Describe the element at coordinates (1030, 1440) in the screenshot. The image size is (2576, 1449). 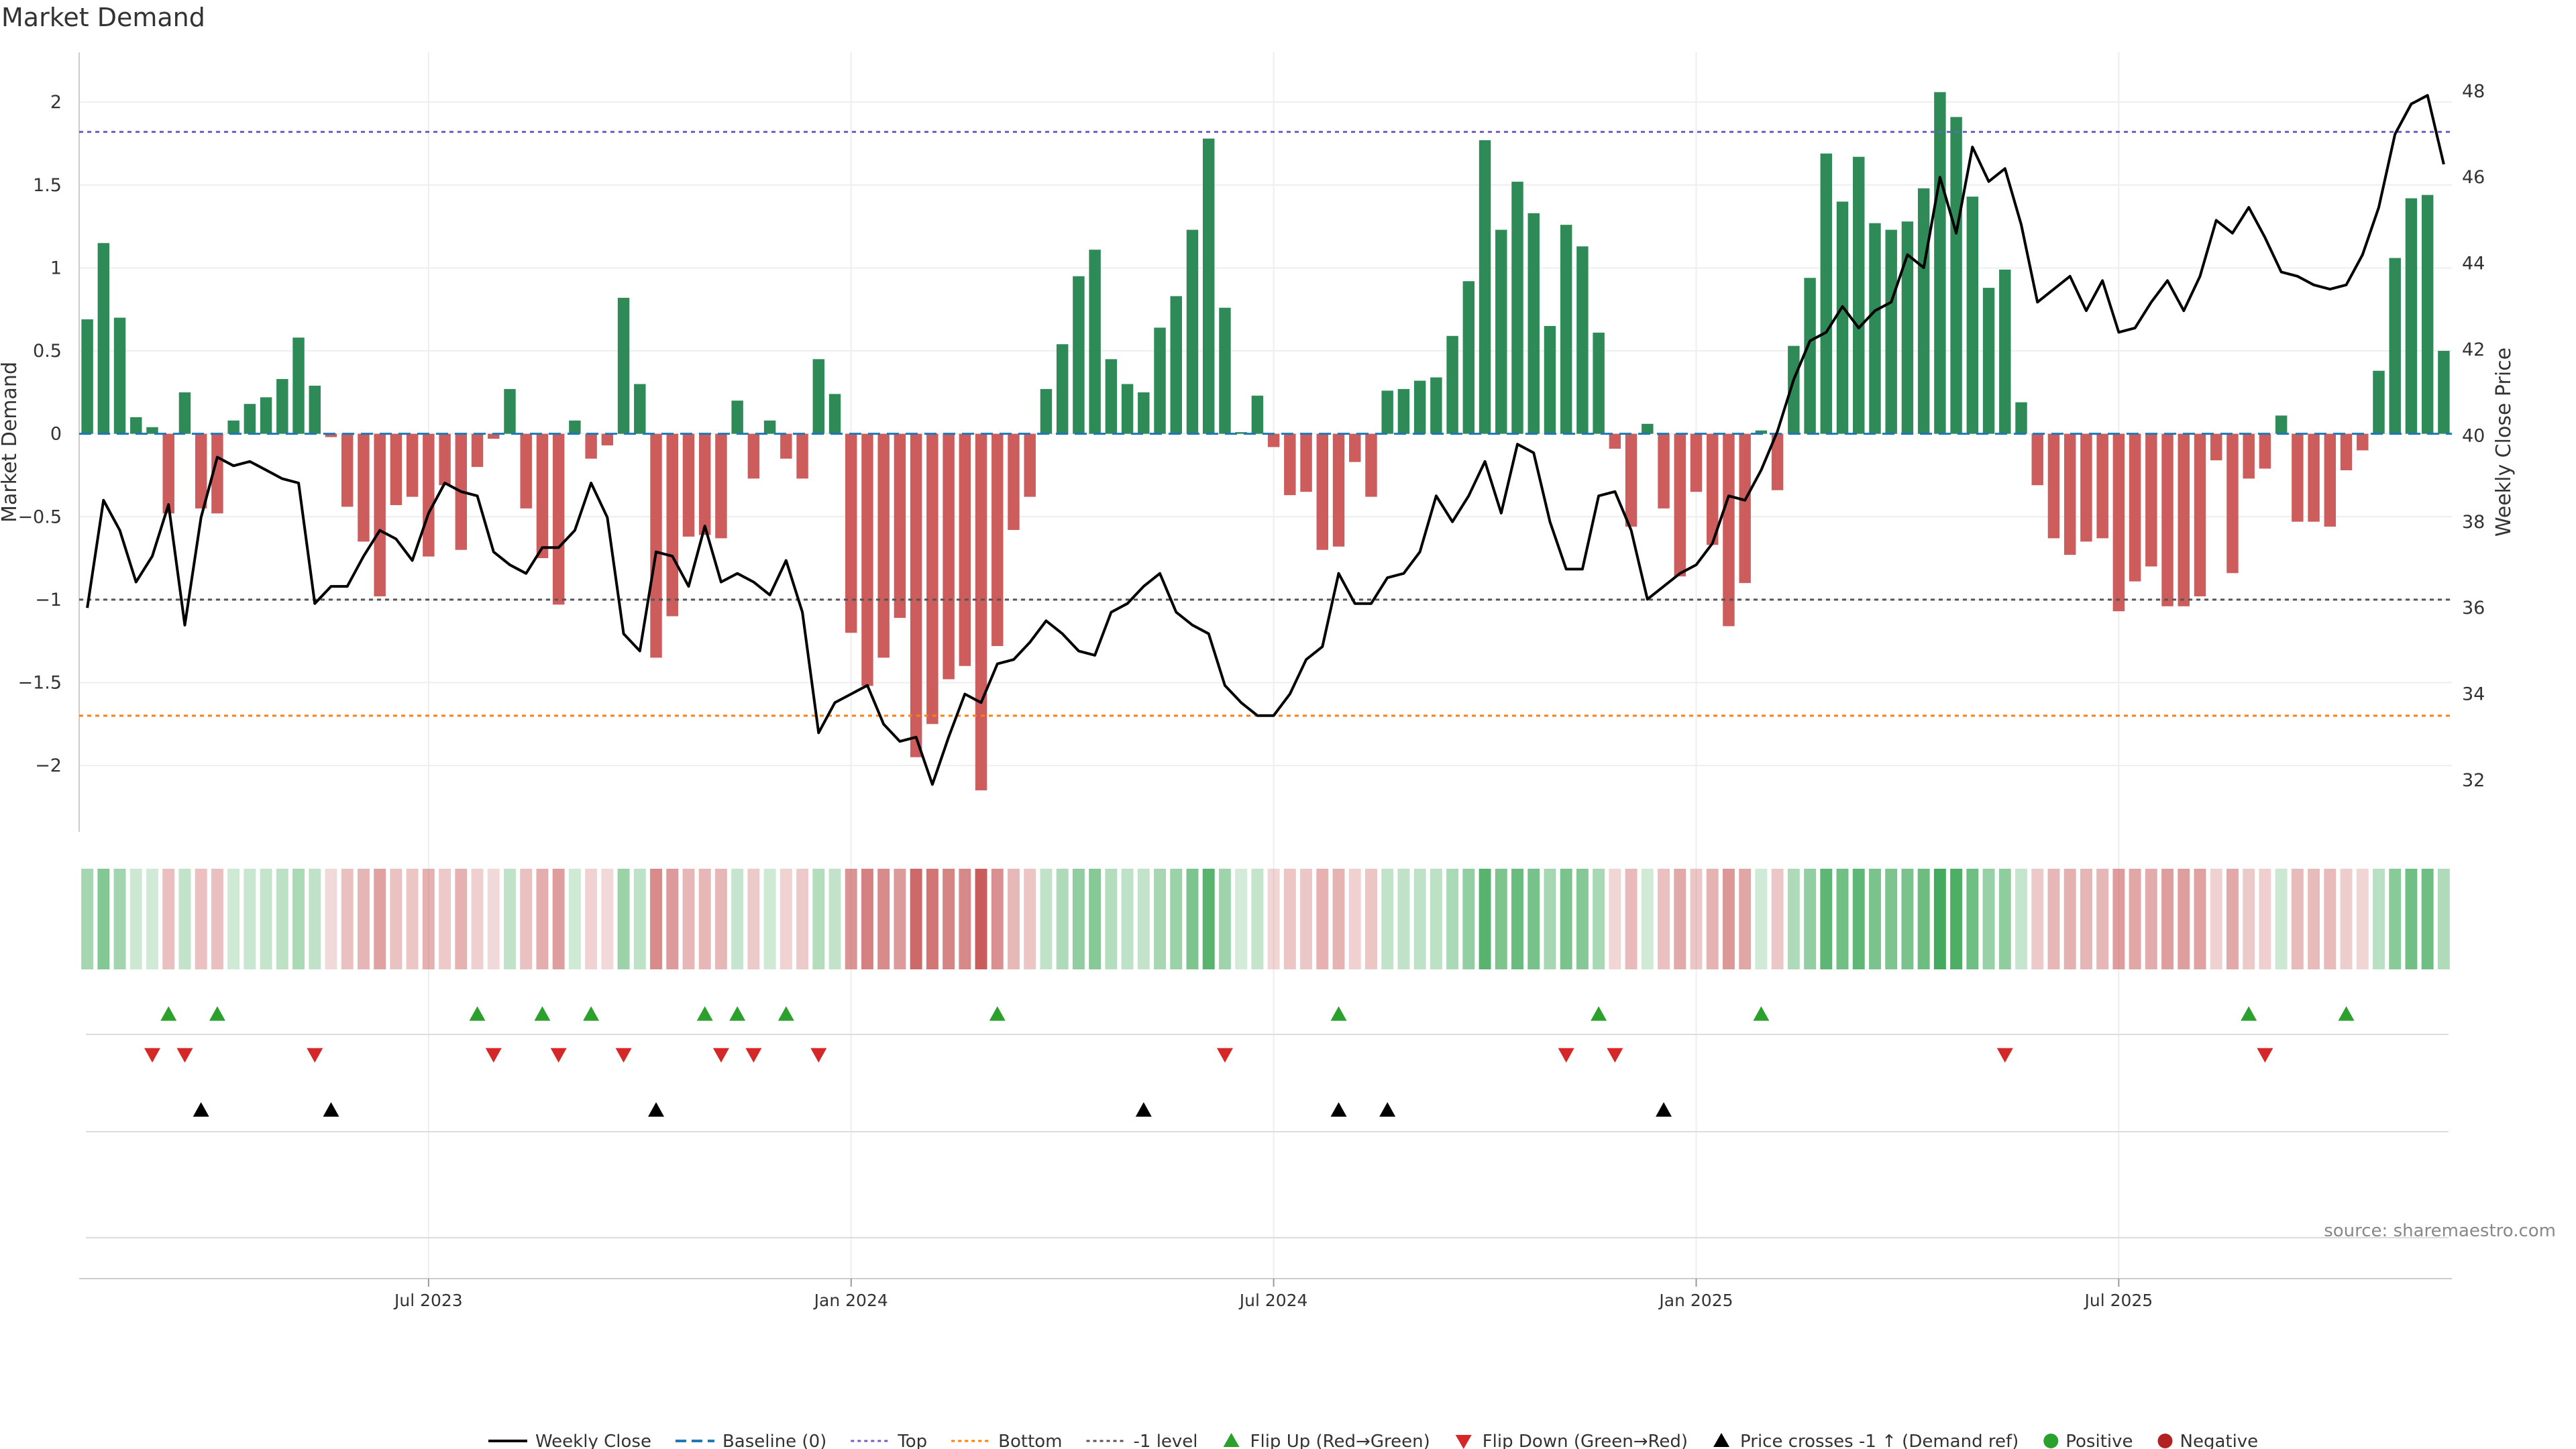
I see `legend-label: Bottom` at that location.